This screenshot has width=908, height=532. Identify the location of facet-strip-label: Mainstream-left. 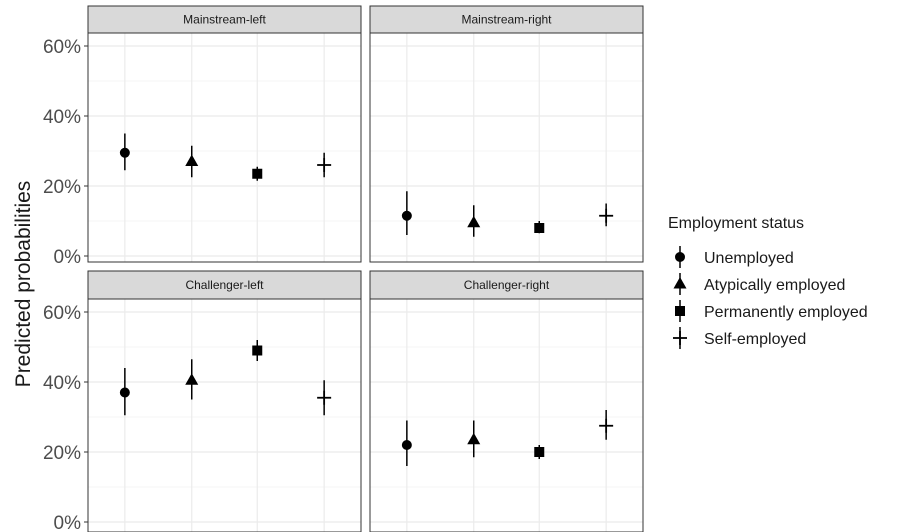
(224, 20).